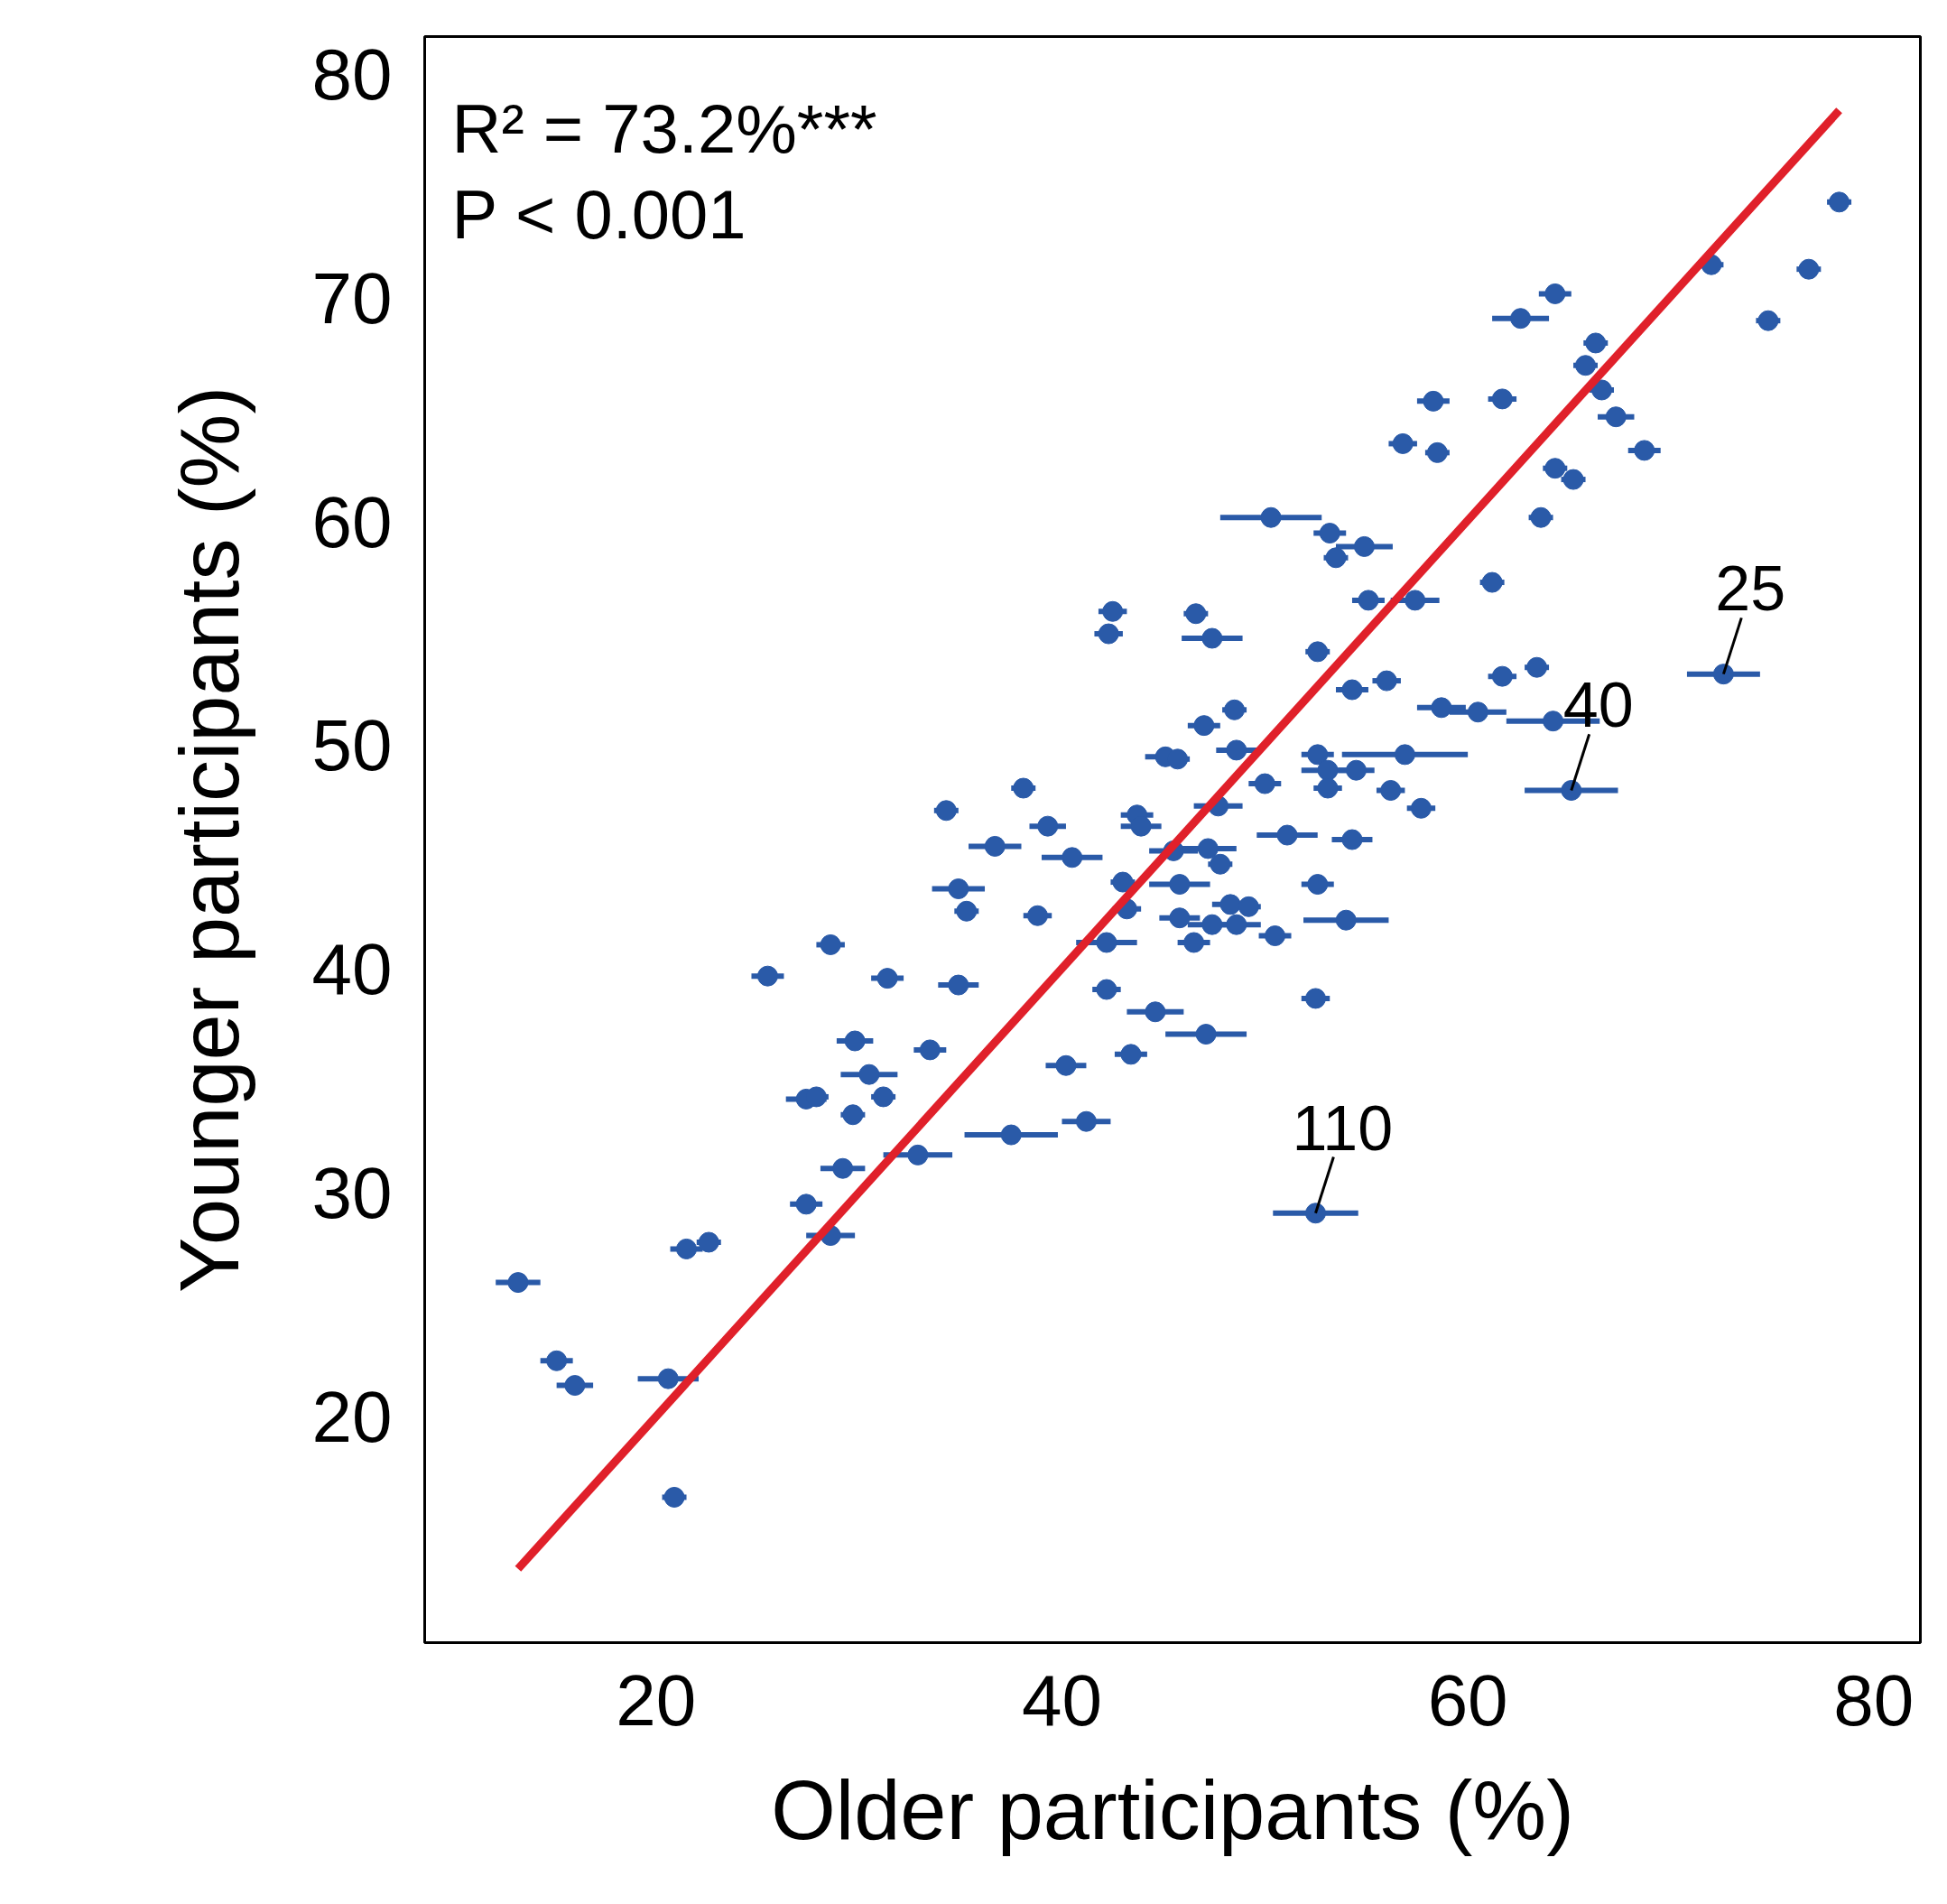  Describe the element at coordinates (352, 1416) in the screenshot. I see `y-tick-label: 20` at that location.